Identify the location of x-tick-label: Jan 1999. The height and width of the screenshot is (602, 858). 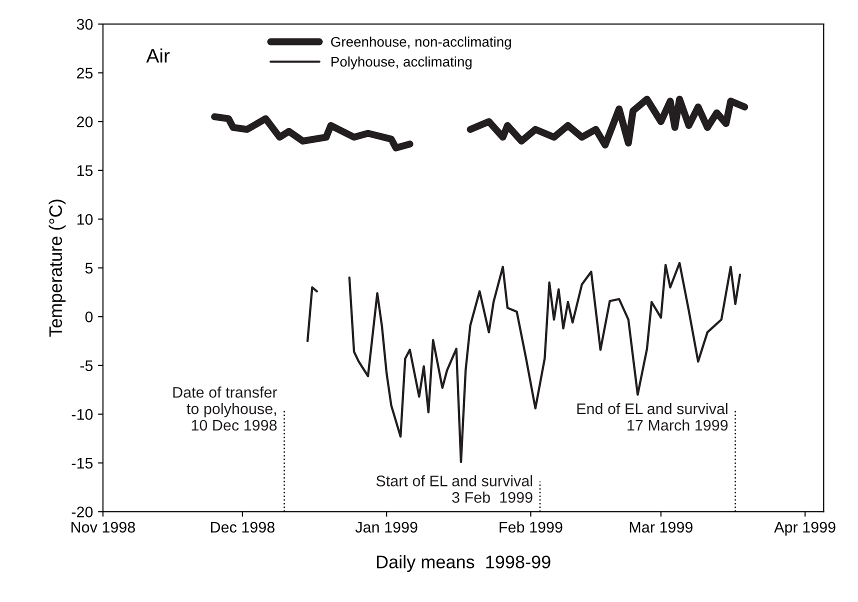
(386, 527).